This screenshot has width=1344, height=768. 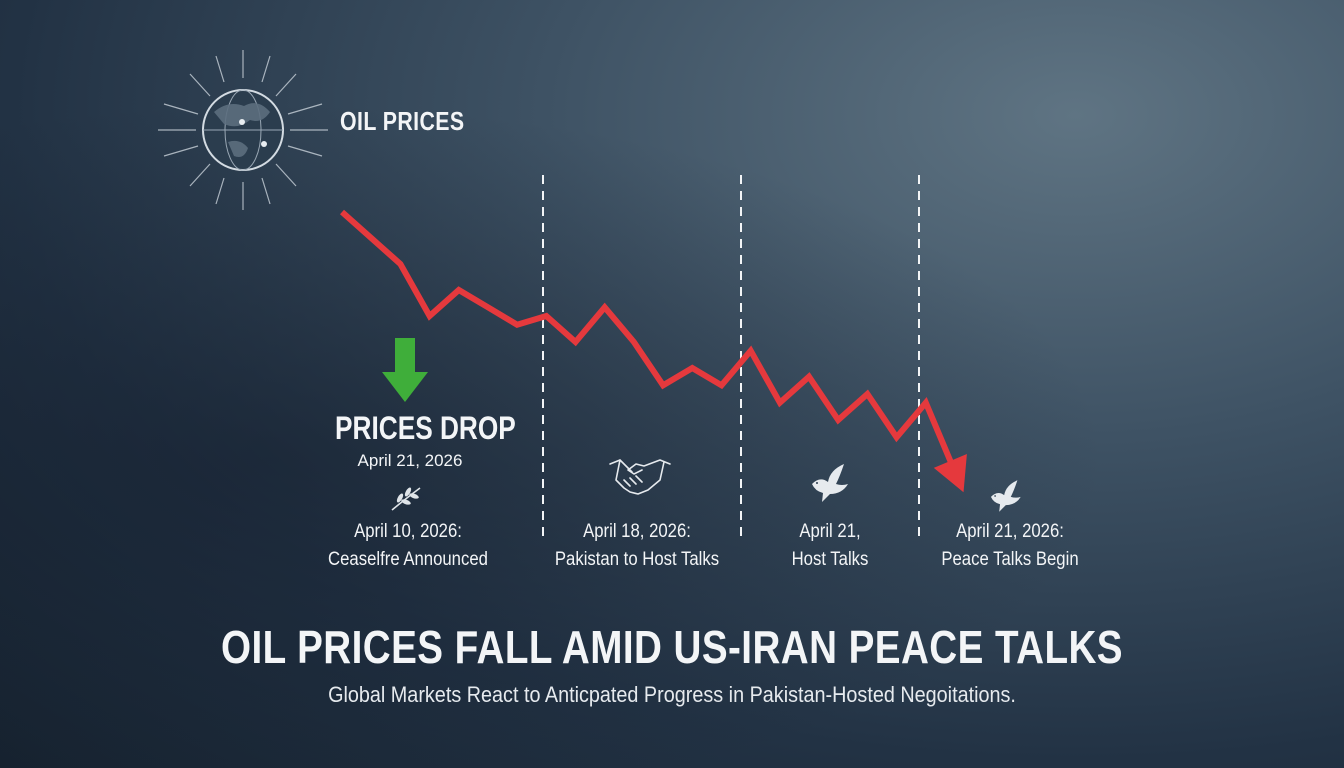 I want to click on prices-drop-date: April 21, 2026, so click(x=410, y=460).